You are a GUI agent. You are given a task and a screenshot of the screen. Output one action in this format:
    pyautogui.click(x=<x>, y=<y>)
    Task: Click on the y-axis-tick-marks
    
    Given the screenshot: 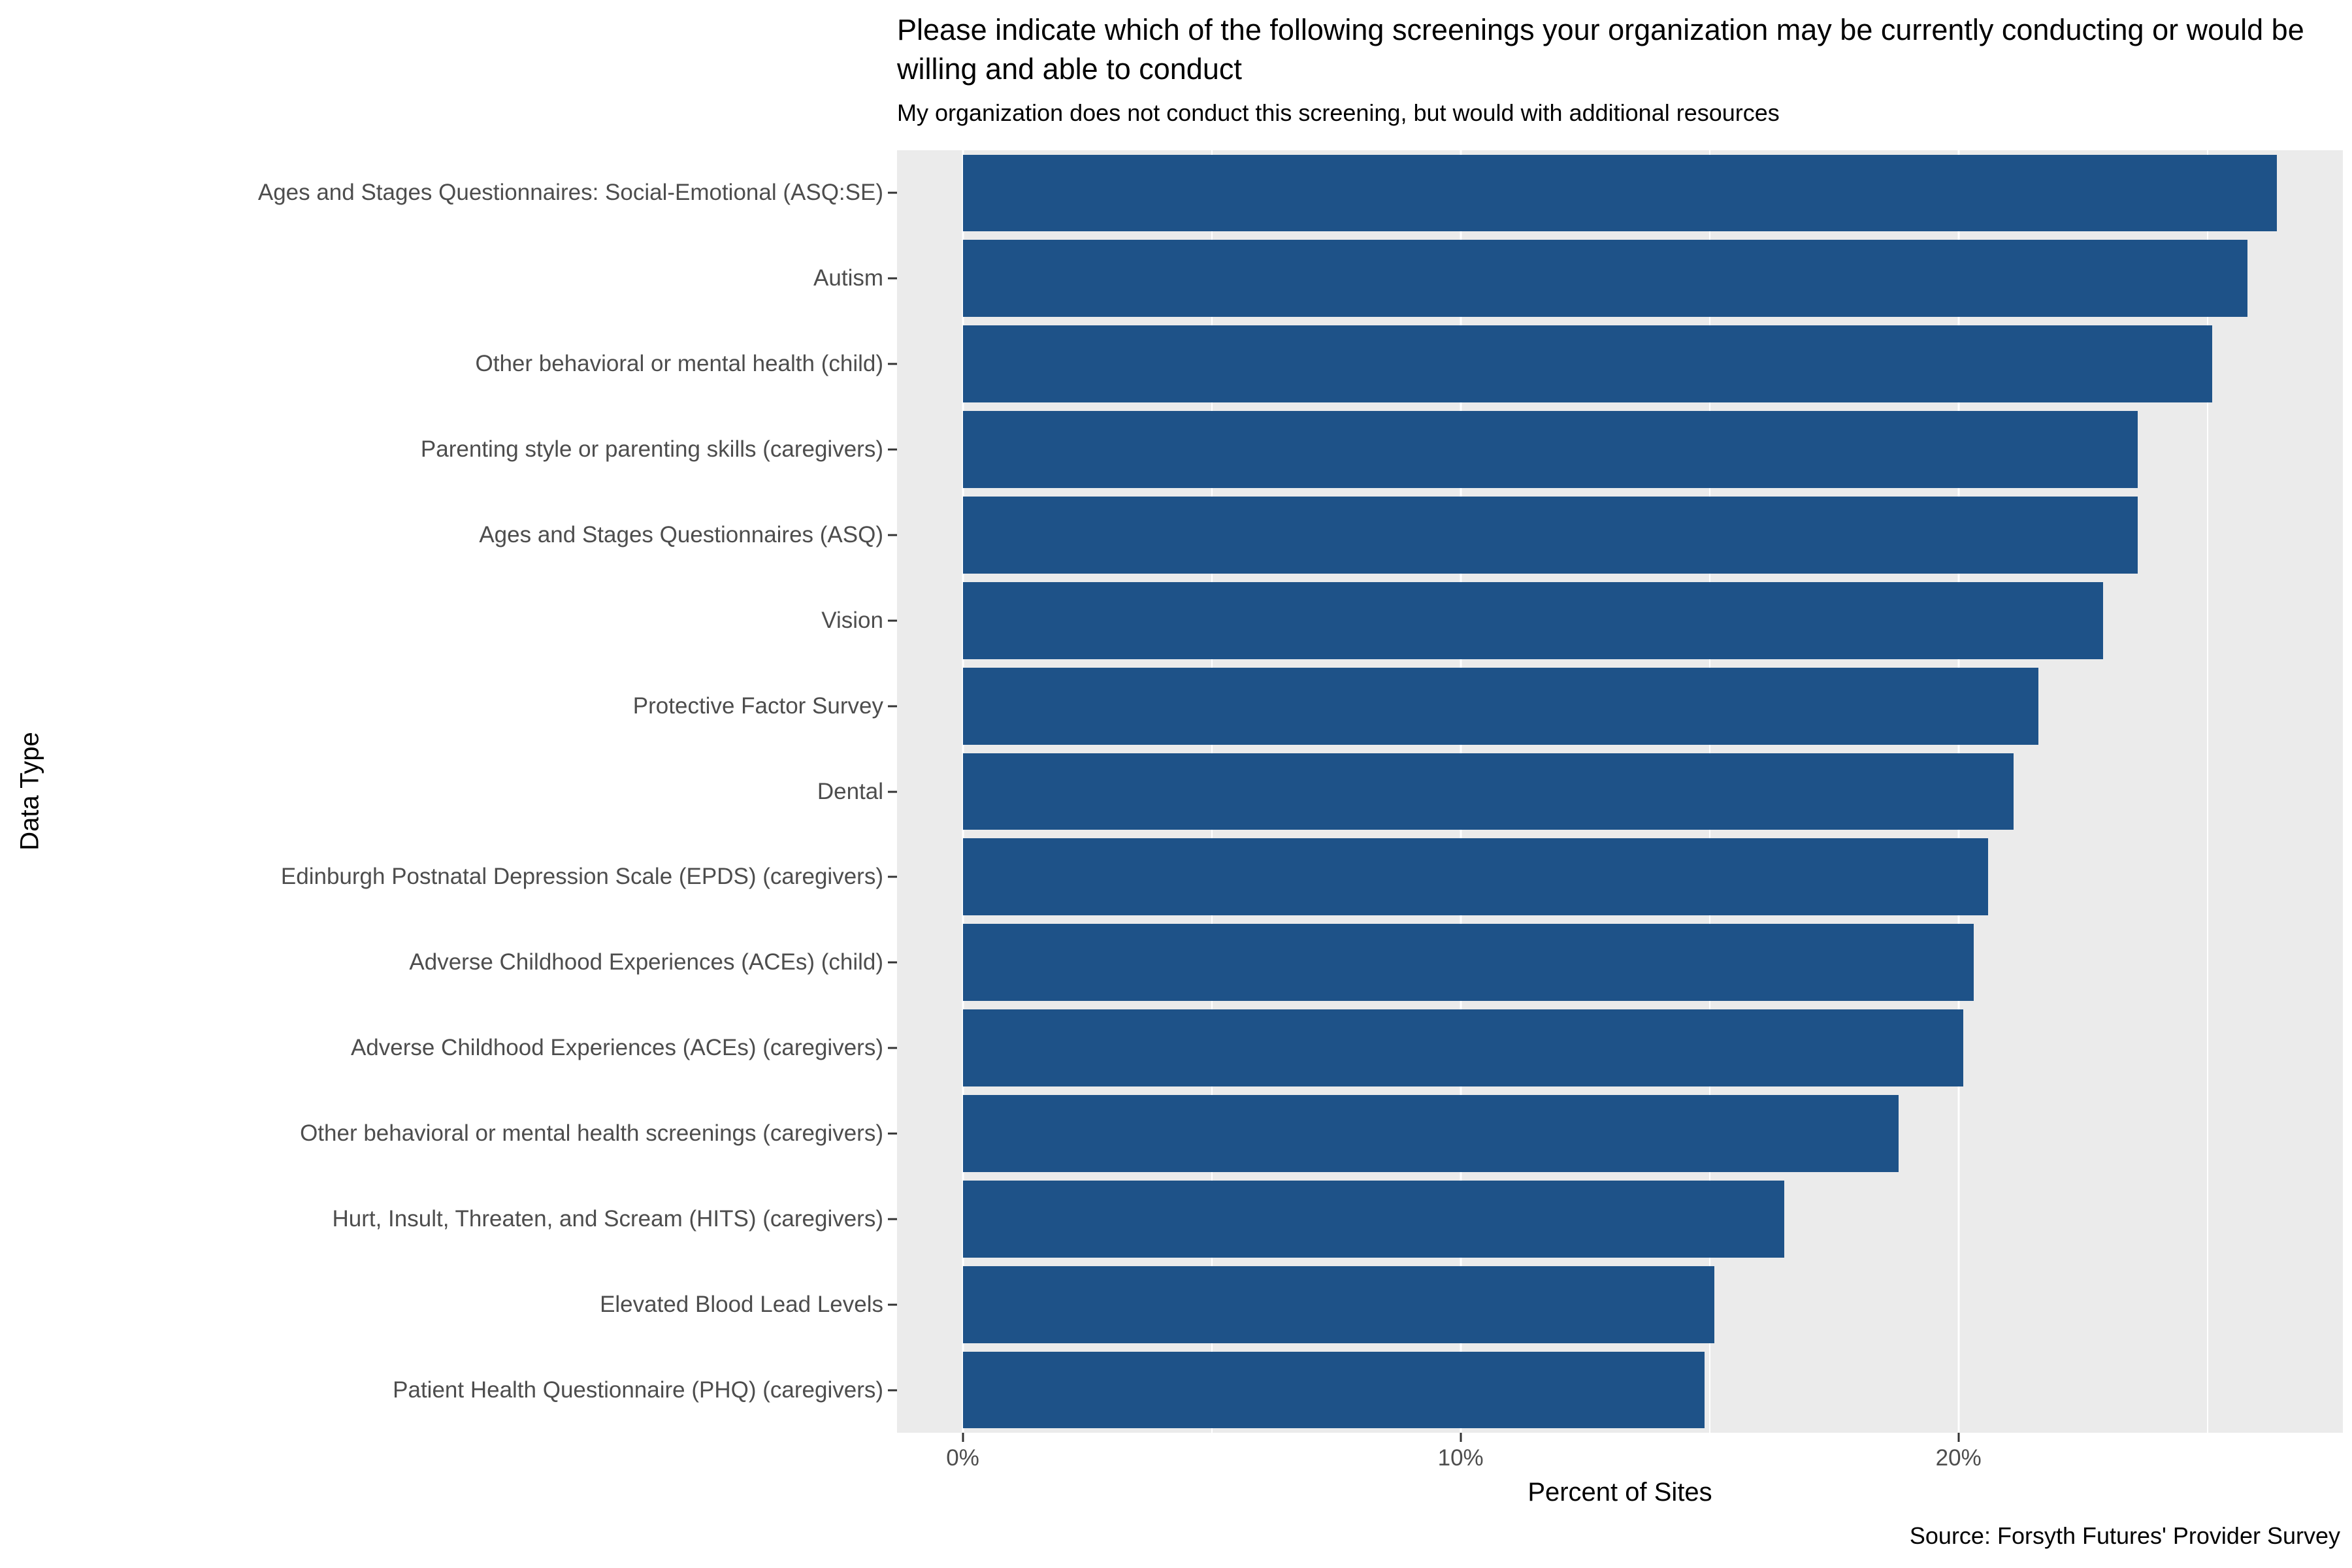 What is the action you would take?
    pyautogui.click(x=892, y=791)
    